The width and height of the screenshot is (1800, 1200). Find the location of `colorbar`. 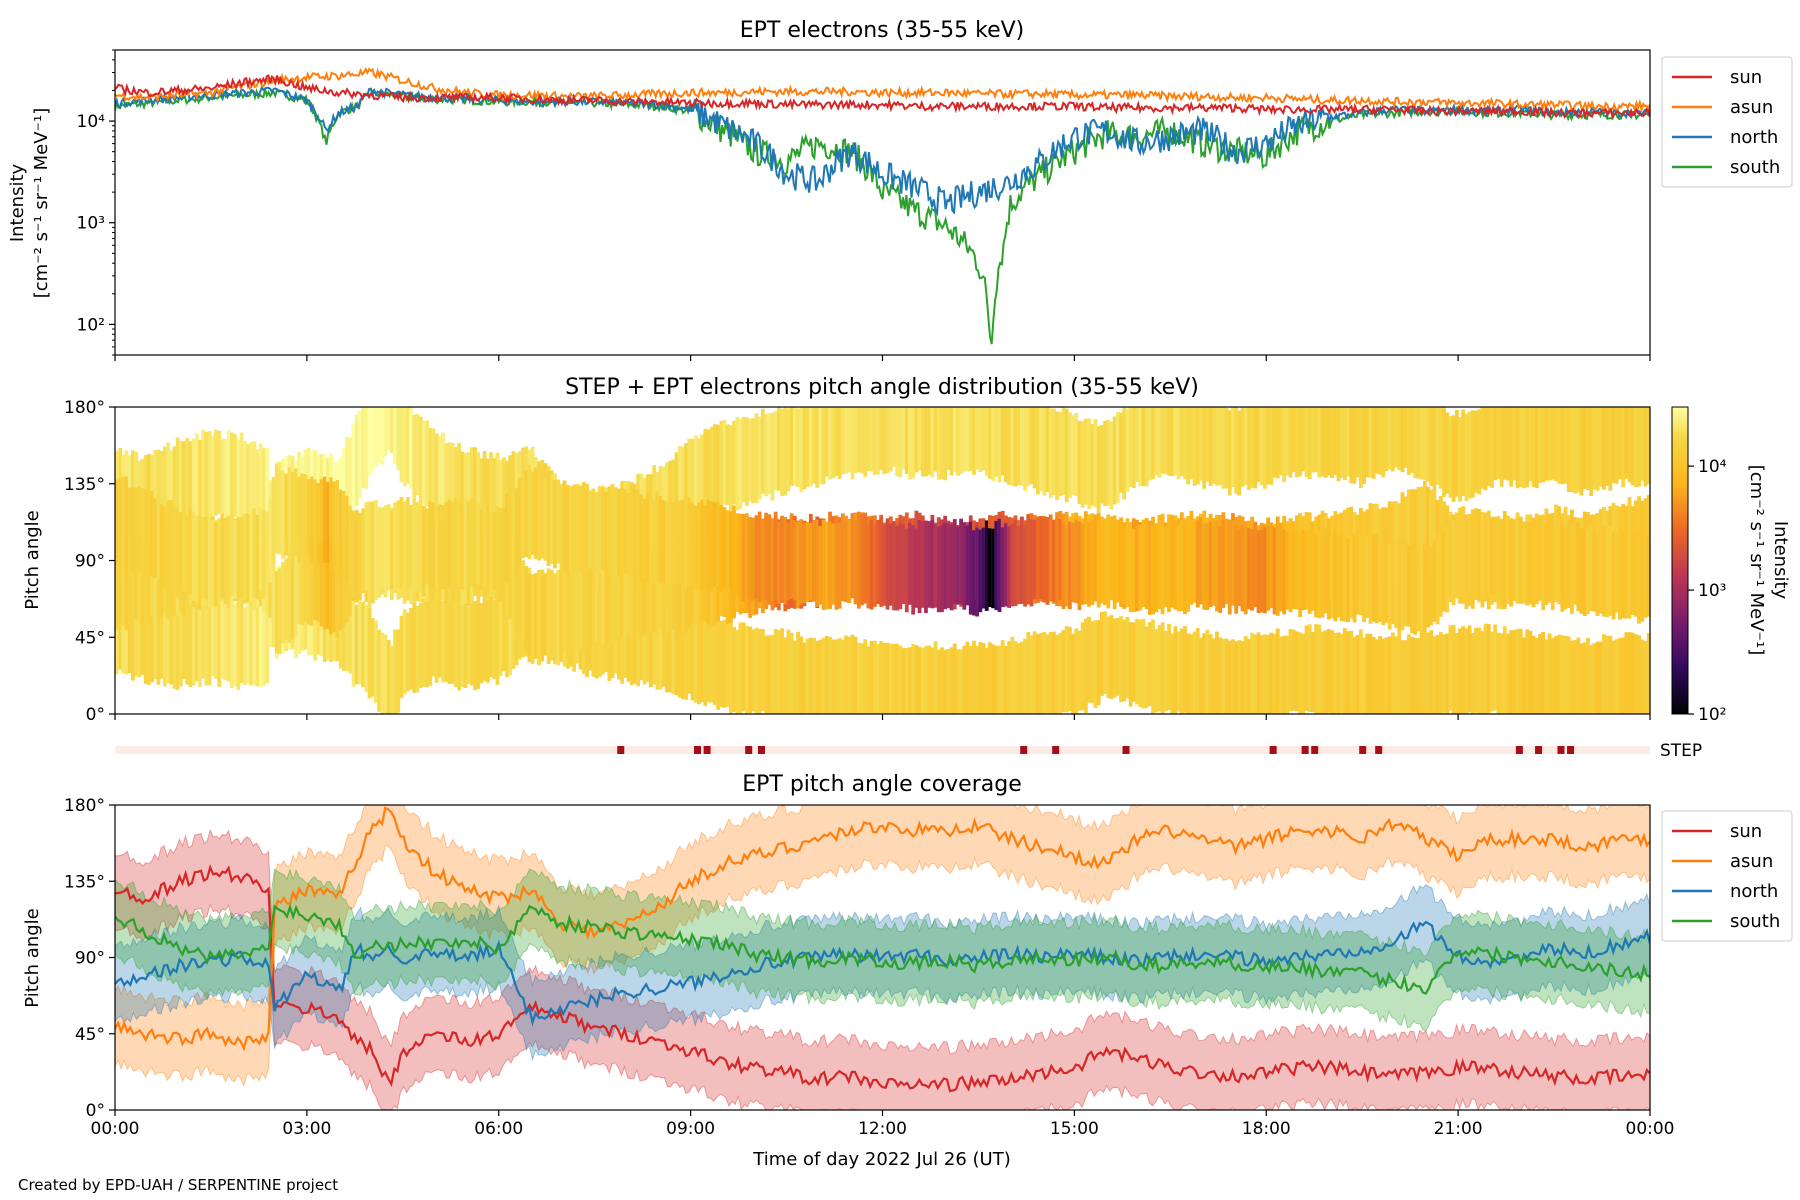

colorbar is located at coordinates (1680, 560).